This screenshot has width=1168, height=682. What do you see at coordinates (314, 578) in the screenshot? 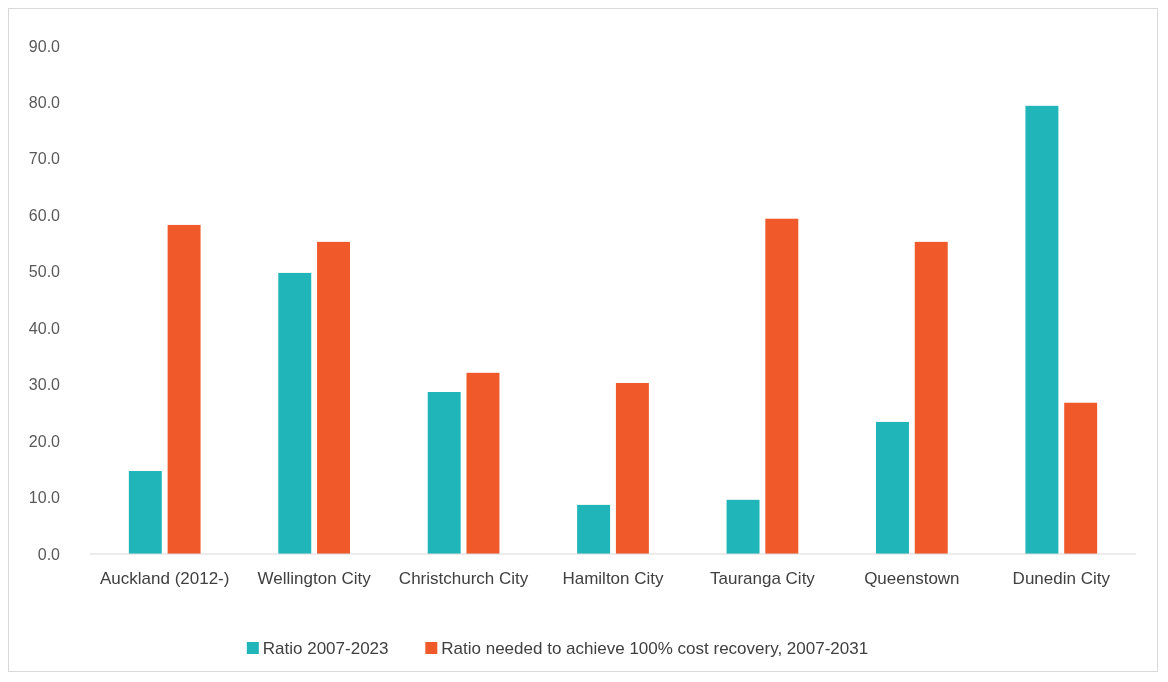
I see `x-tick-label: Wellington City` at bounding box center [314, 578].